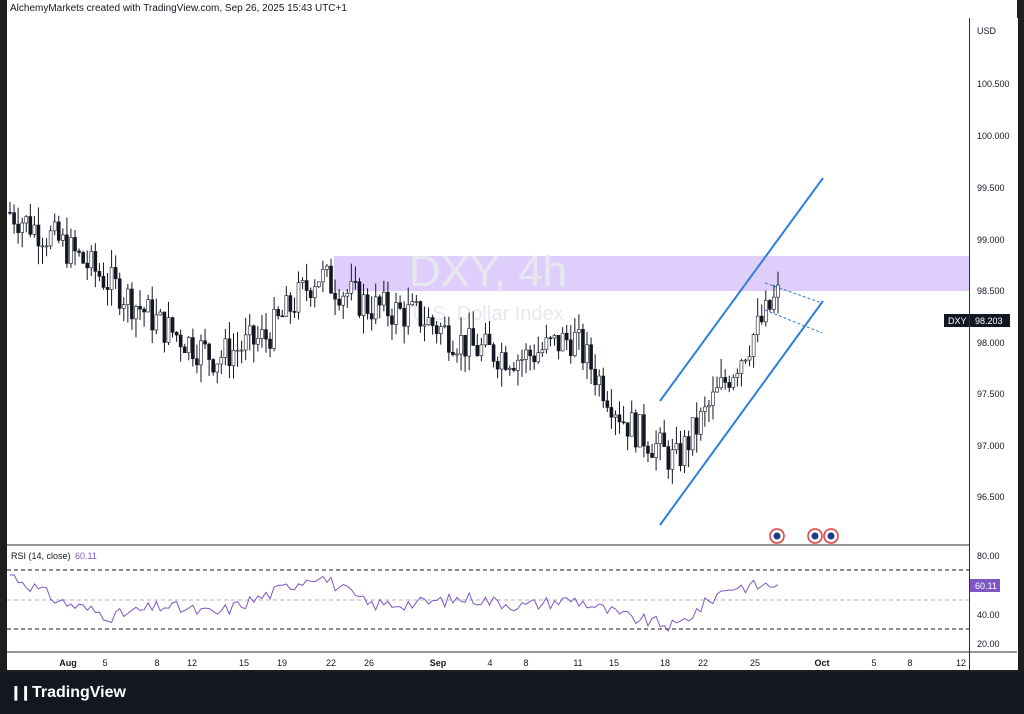 The width and height of the screenshot is (1024, 714). I want to click on rsi-tick-20: 20.00, so click(988, 644).